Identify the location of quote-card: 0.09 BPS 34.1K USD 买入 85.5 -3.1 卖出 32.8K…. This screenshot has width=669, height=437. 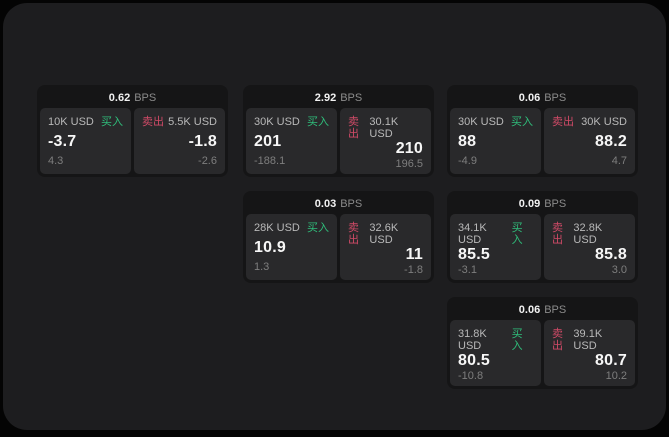
(542, 237).